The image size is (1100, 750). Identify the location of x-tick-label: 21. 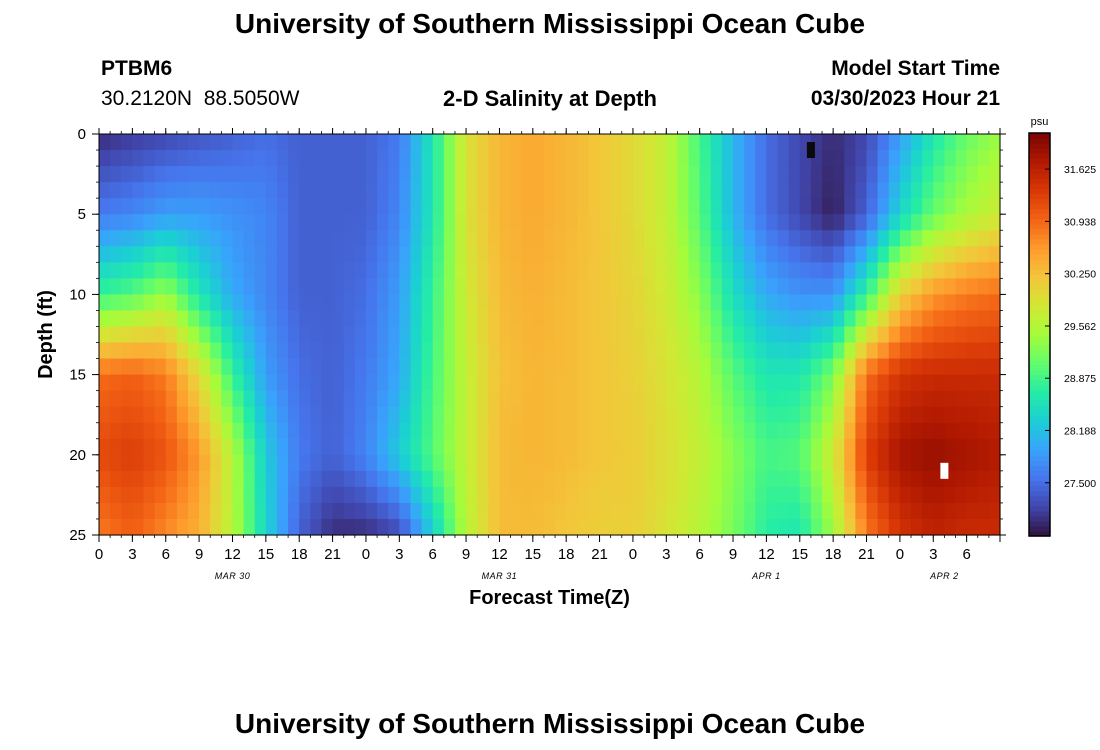
(866, 554).